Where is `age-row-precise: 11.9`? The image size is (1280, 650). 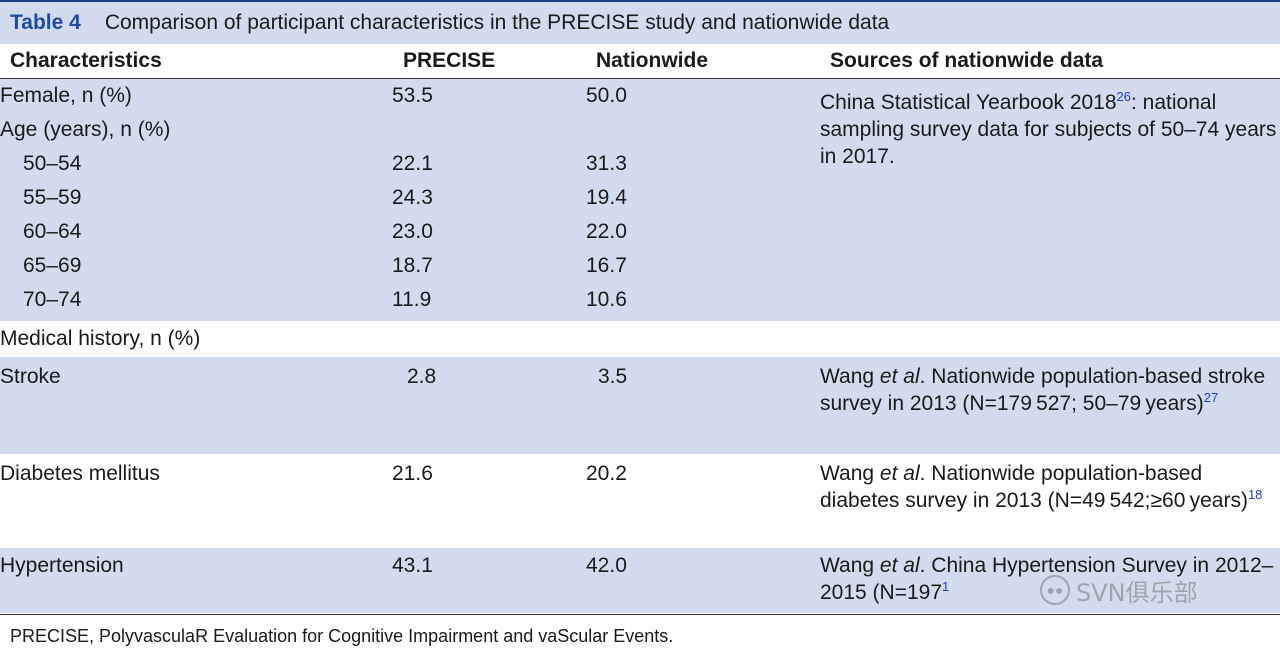 age-row-precise: 11.9 is located at coordinates (412, 299).